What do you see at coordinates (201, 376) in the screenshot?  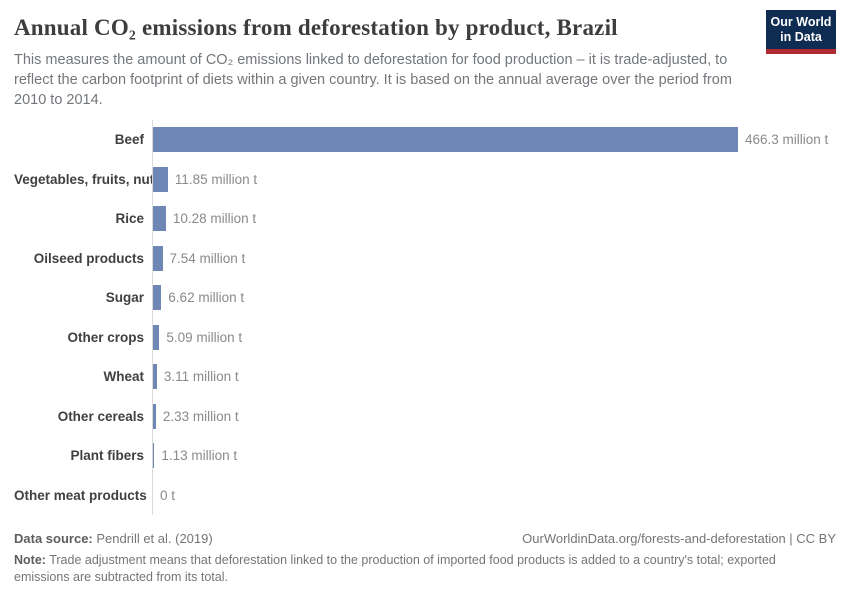 I see `value-label: 3.11 million t` at bounding box center [201, 376].